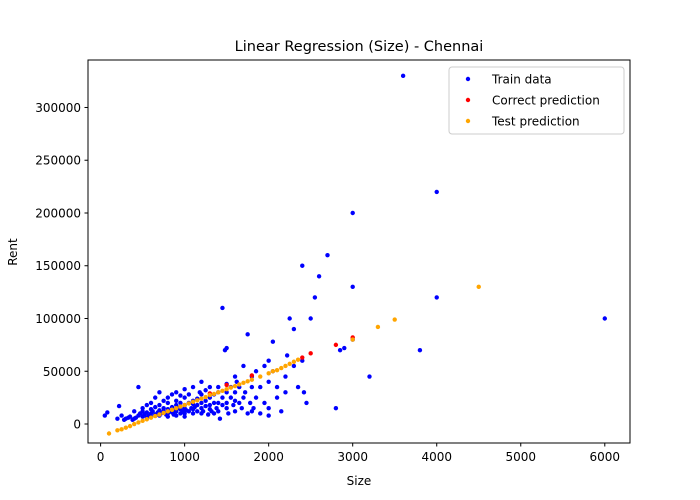 The width and height of the screenshot is (700, 500). What do you see at coordinates (268, 457) in the screenshot?
I see `x-tick-label: 2000` at bounding box center [268, 457].